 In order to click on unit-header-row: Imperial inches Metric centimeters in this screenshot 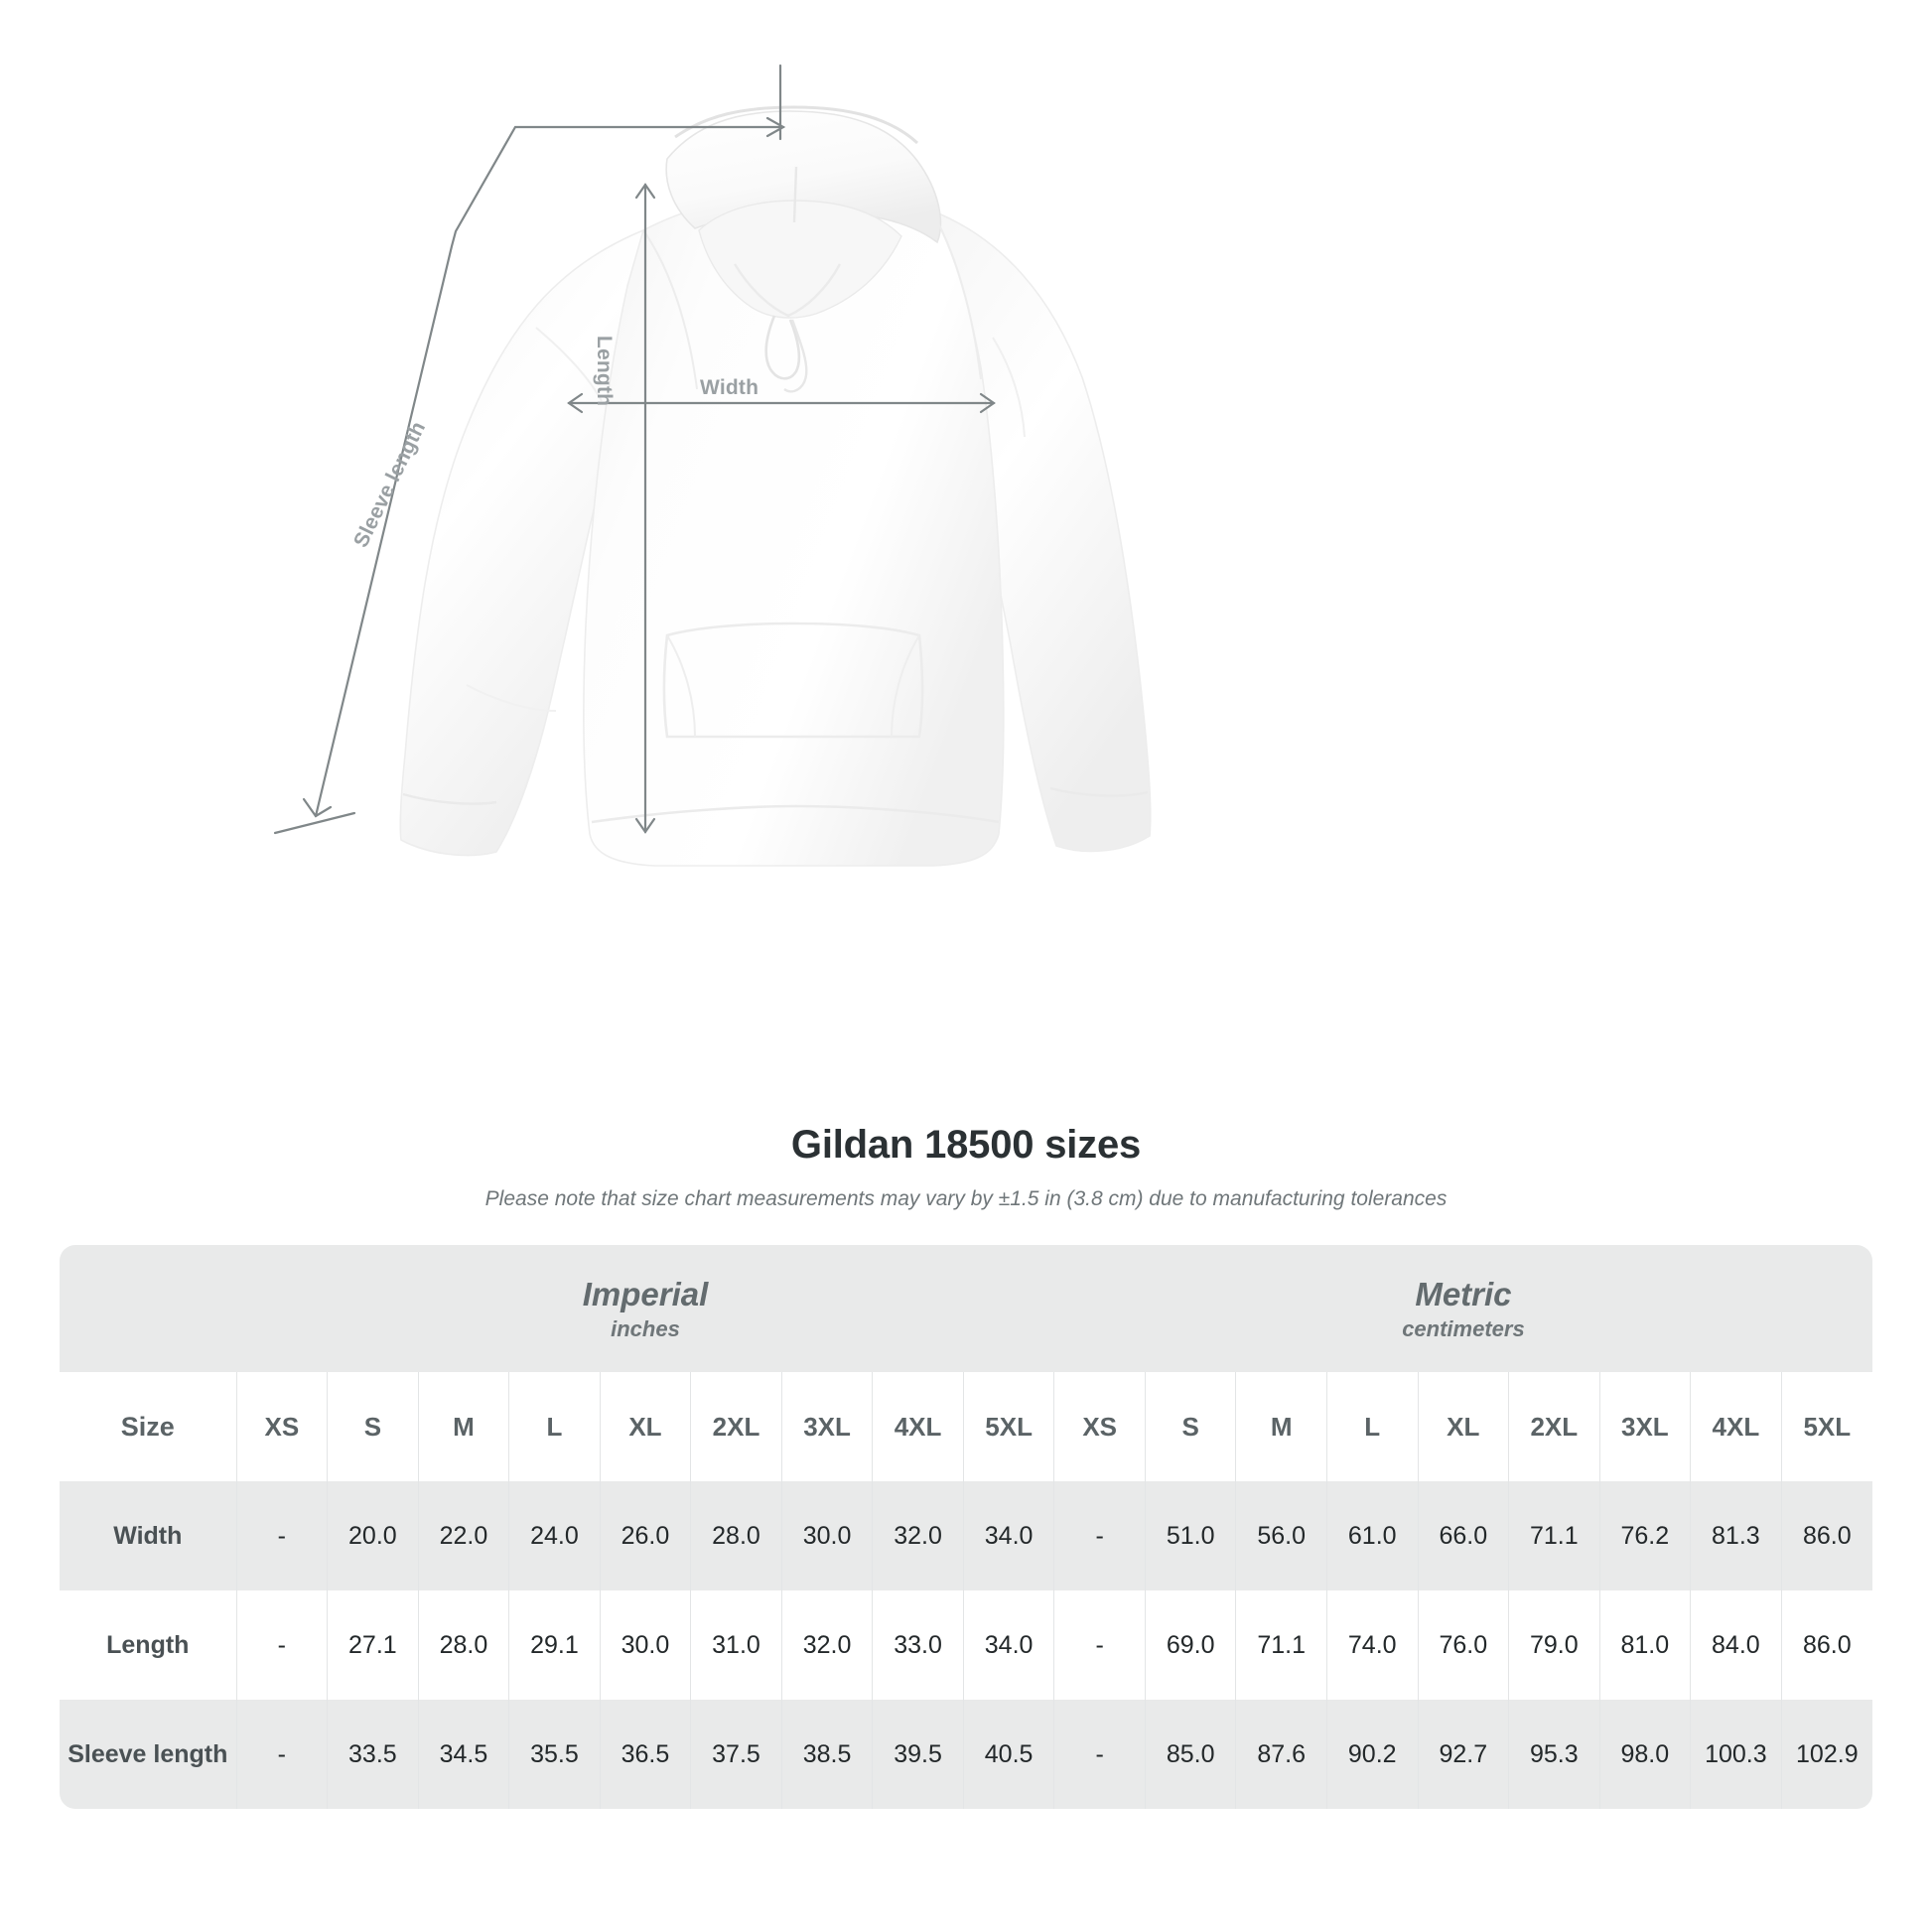, I will do `click(966, 1308)`.